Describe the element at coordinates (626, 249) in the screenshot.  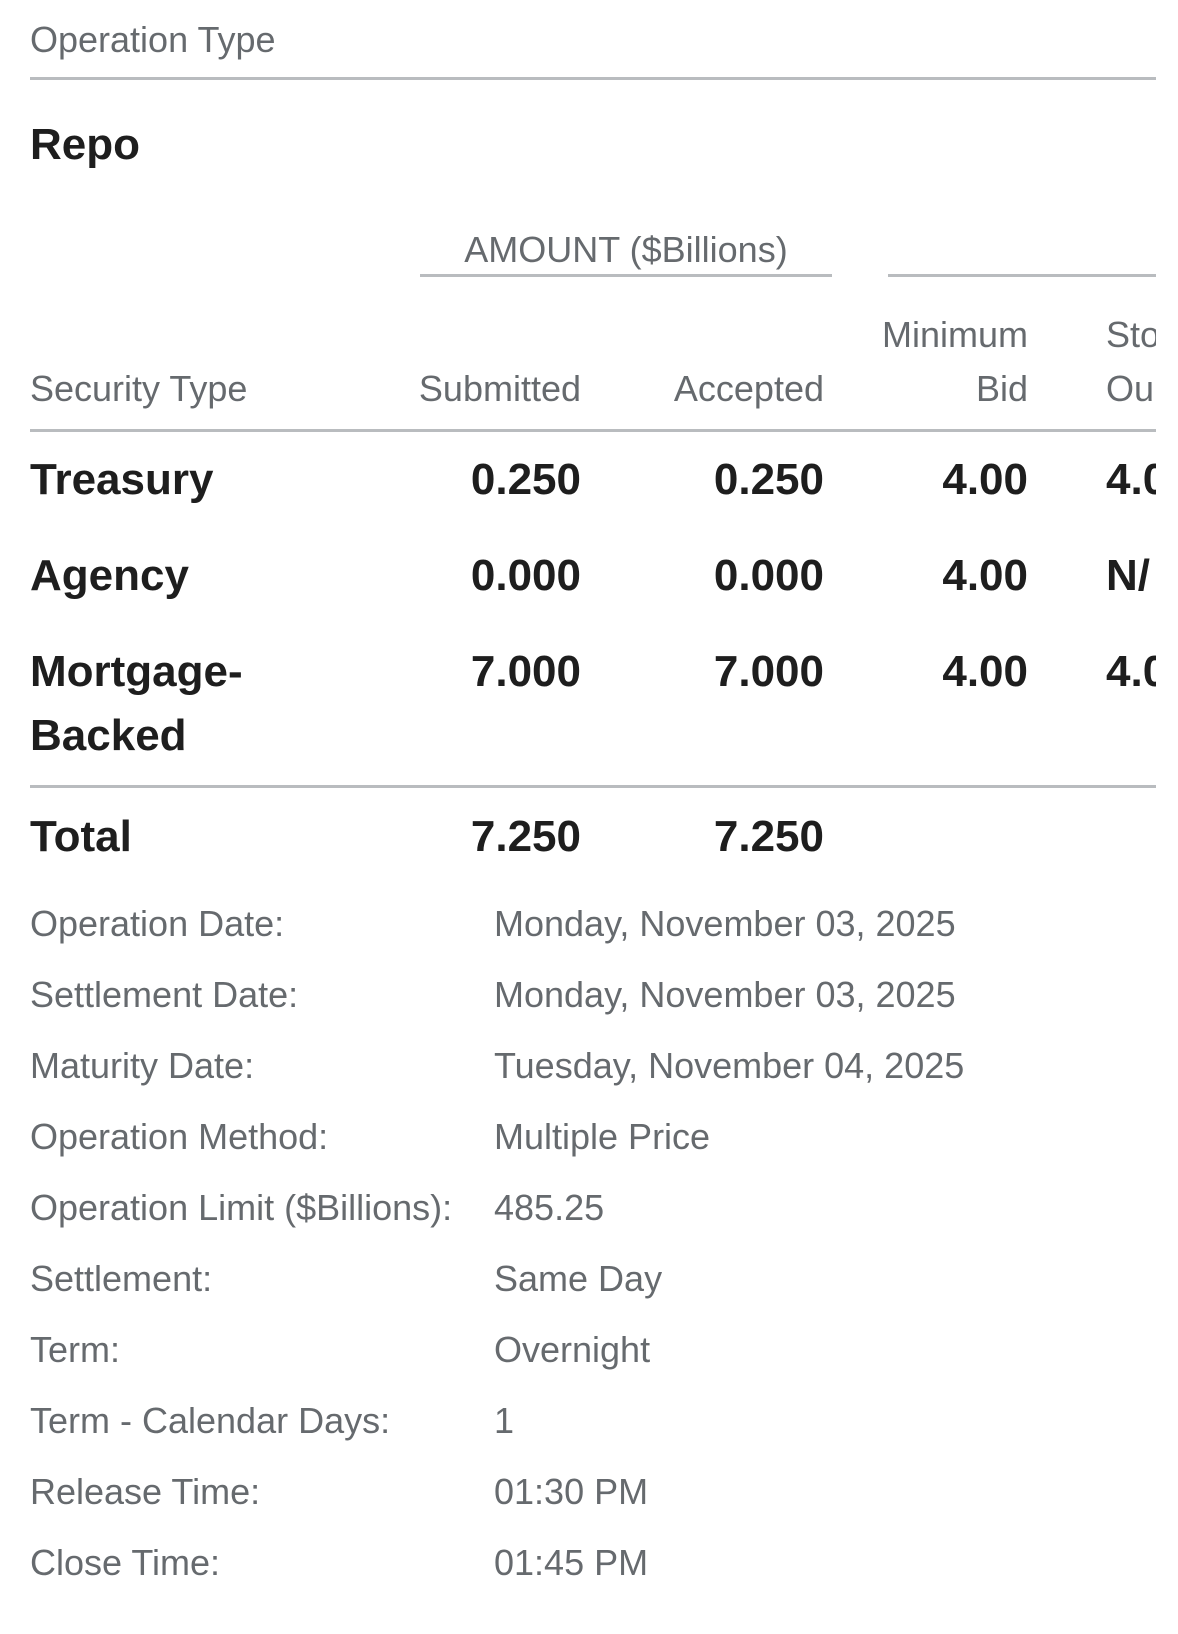
I see `amount-group-header: AMOUNT ($Billions)` at that location.